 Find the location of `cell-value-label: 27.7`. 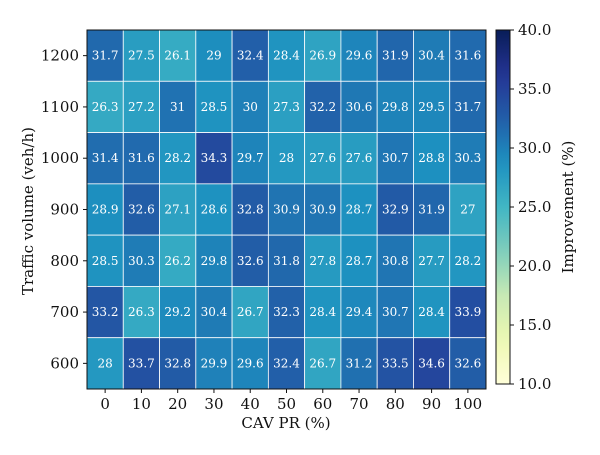

cell-value-label: 27.7 is located at coordinates (431, 261).